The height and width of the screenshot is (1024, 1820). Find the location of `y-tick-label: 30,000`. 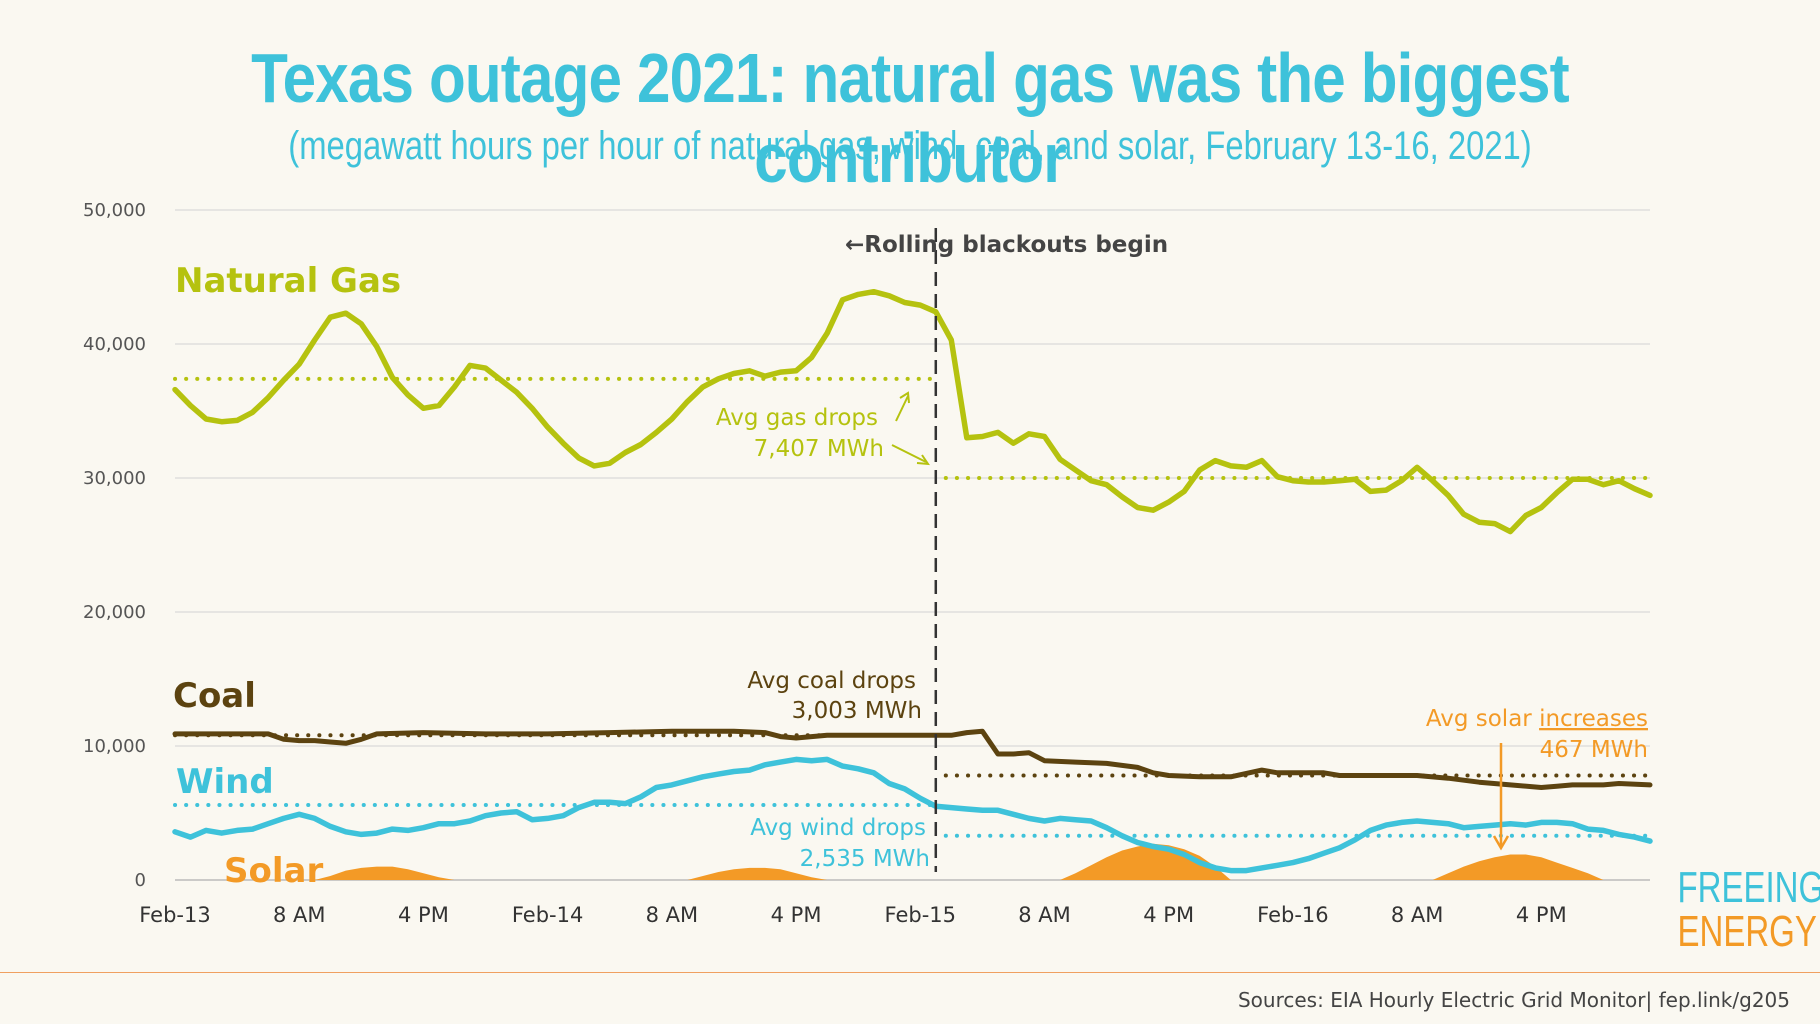

y-tick-label: 30,000 is located at coordinates (114, 478).